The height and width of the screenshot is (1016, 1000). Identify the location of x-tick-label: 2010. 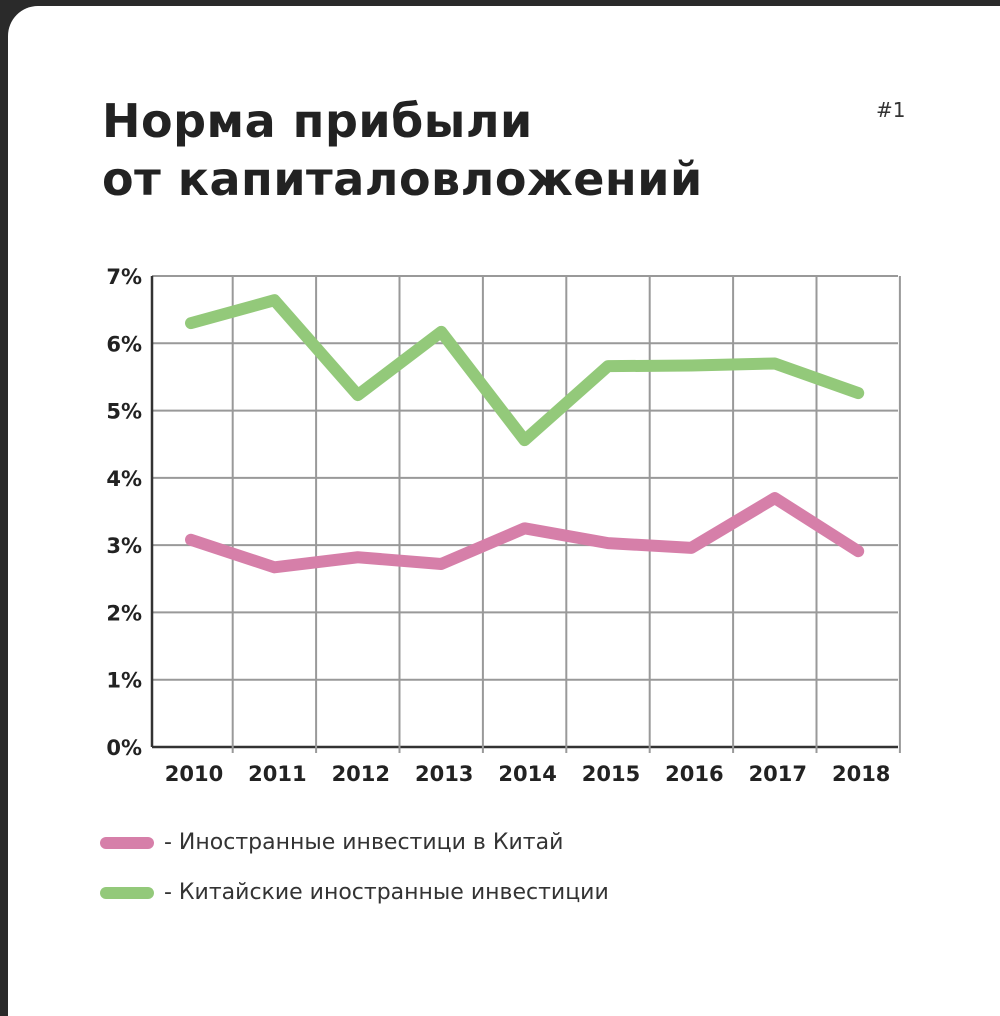
(194, 774).